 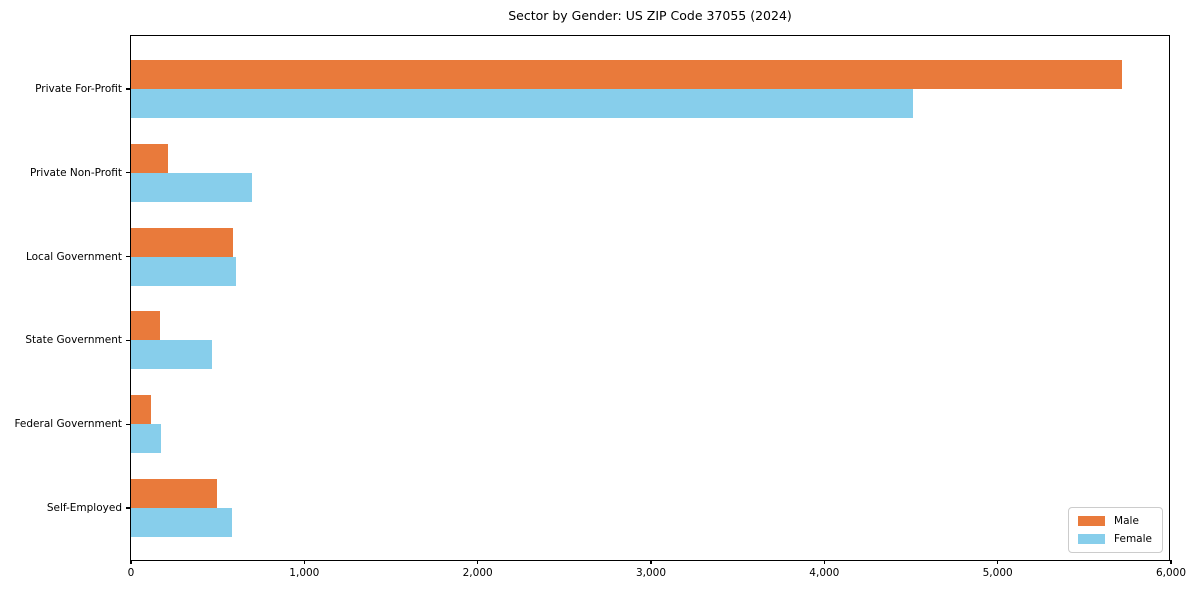 What do you see at coordinates (84, 508) in the screenshot?
I see `y-tick-label-self-employed: Self-Employed` at bounding box center [84, 508].